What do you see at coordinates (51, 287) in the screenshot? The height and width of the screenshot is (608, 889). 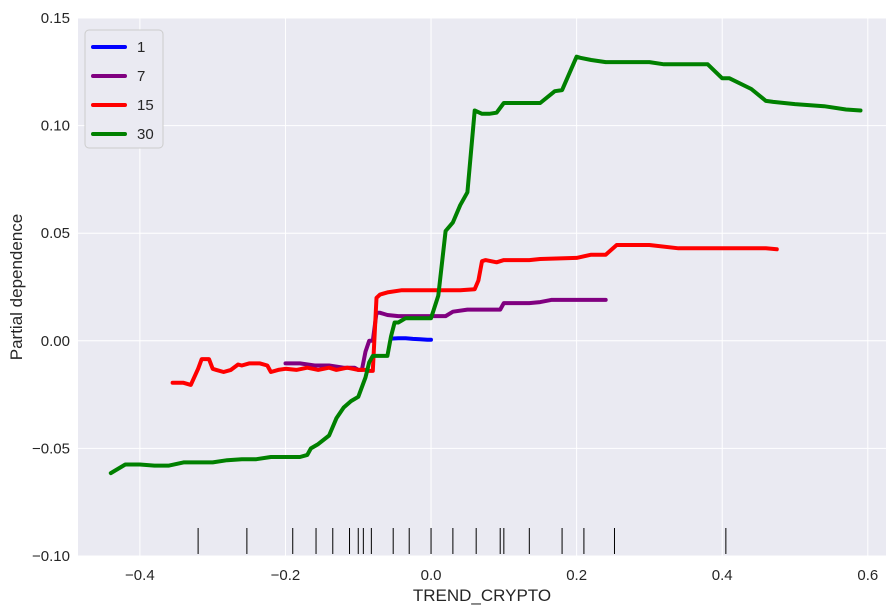 I see `y-tick-labels: −0.10 −0.05 0.00 0.05 0.10 0.15` at bounding box center [51, 287].